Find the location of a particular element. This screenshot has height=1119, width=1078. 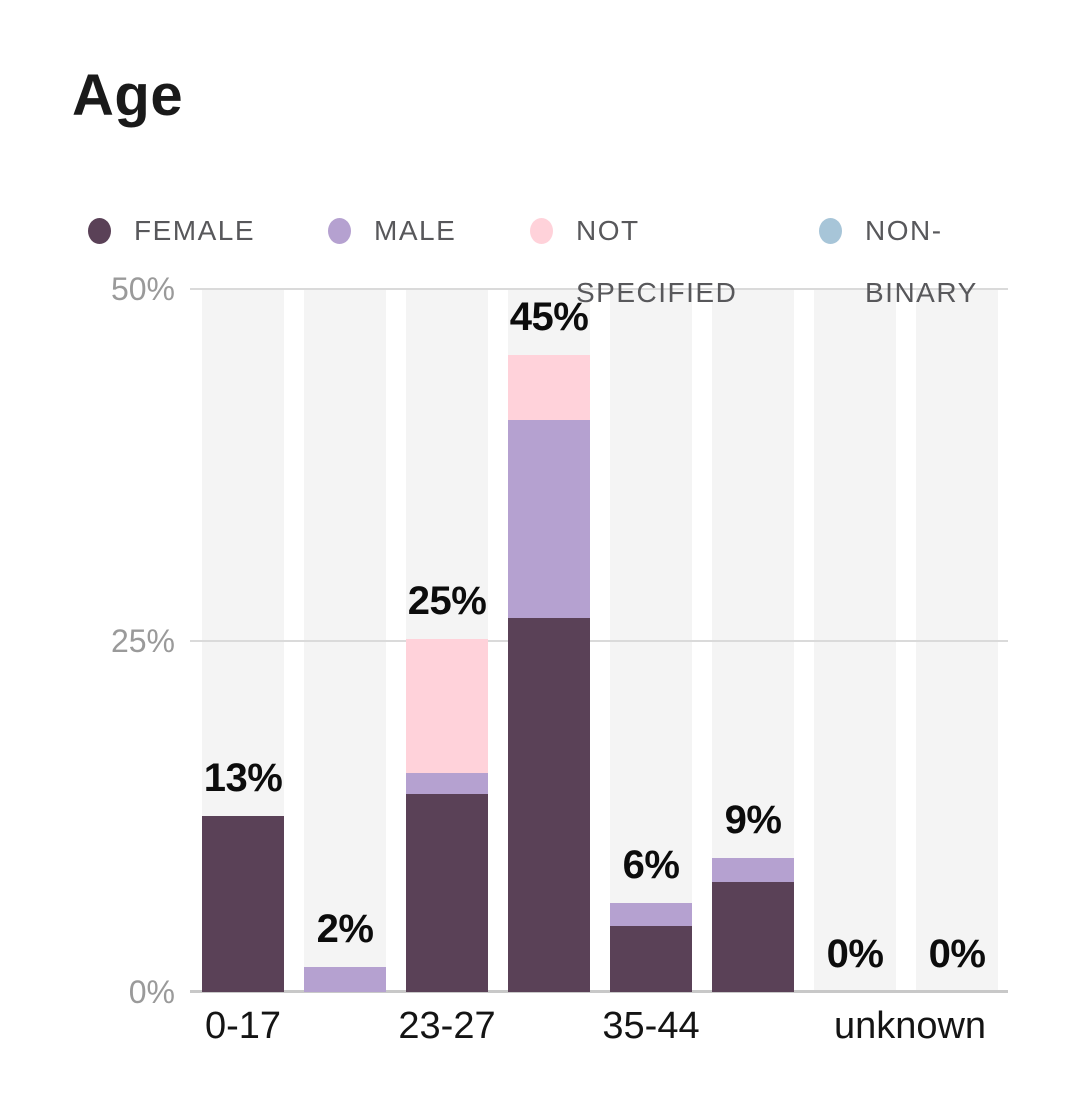

y-axis-tick-label: 25% is located at coordinates (142, 641).